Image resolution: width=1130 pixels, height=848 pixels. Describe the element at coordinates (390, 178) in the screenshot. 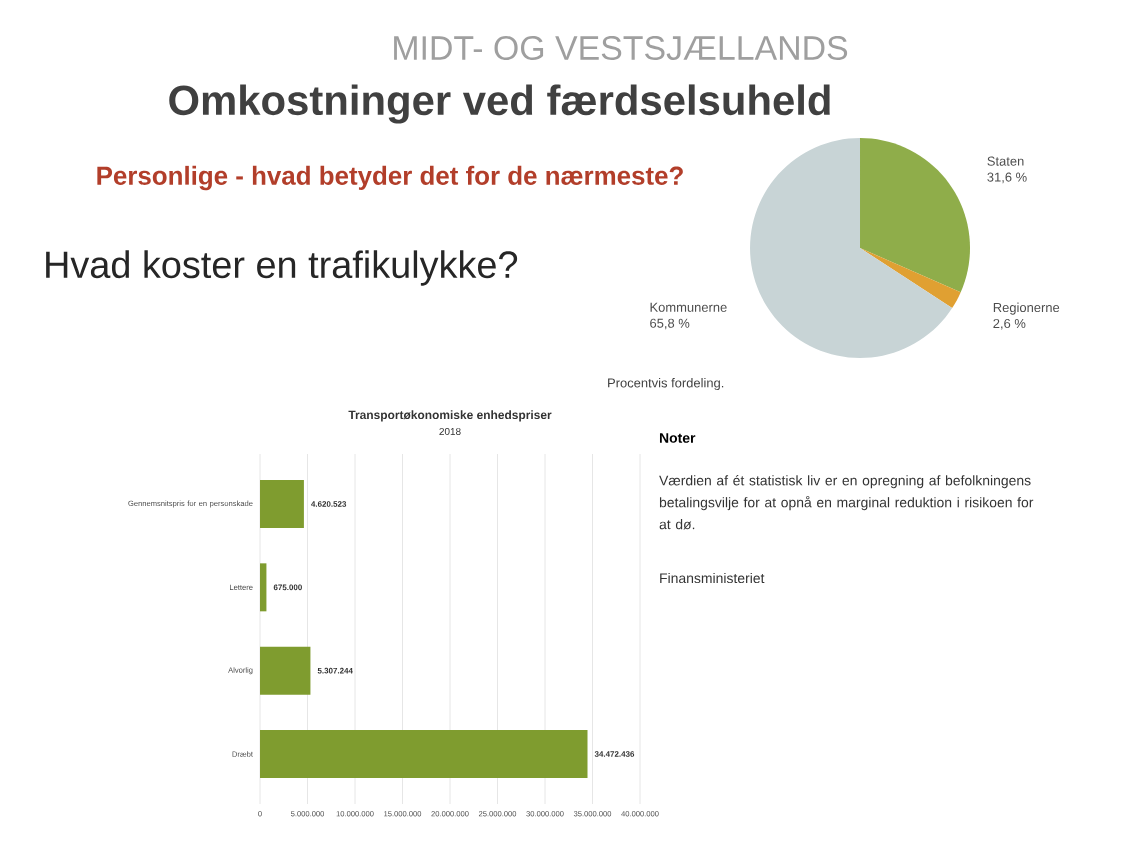

I see `text: Personlige - hvad betyder det for de nærmeste?` at that location.